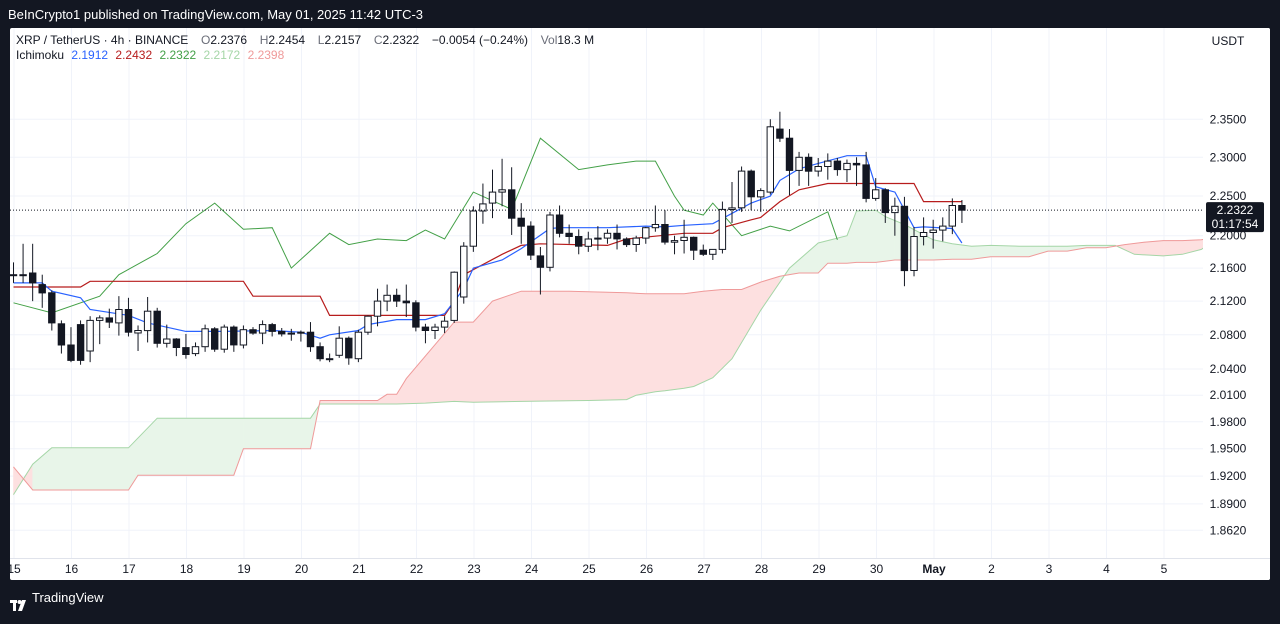  Describe the element at coordinates (178, 55) in the screenshot. I see `lagging-span-value: 2.2322` at that location.